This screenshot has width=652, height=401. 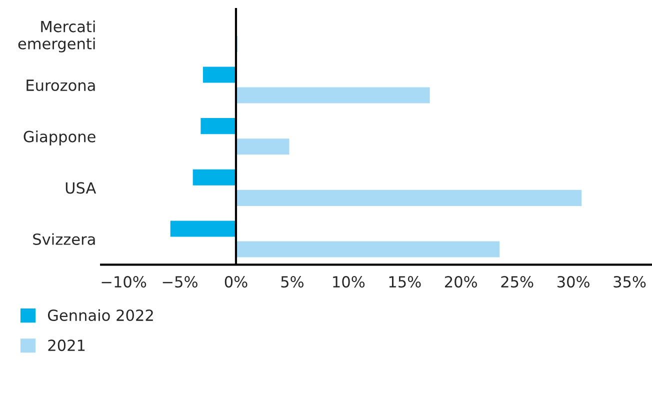 What do you see at coordinates (60, 138) in the screenshot?
I see `y-tick-label: Giappone` at bounding box center [60, 138].